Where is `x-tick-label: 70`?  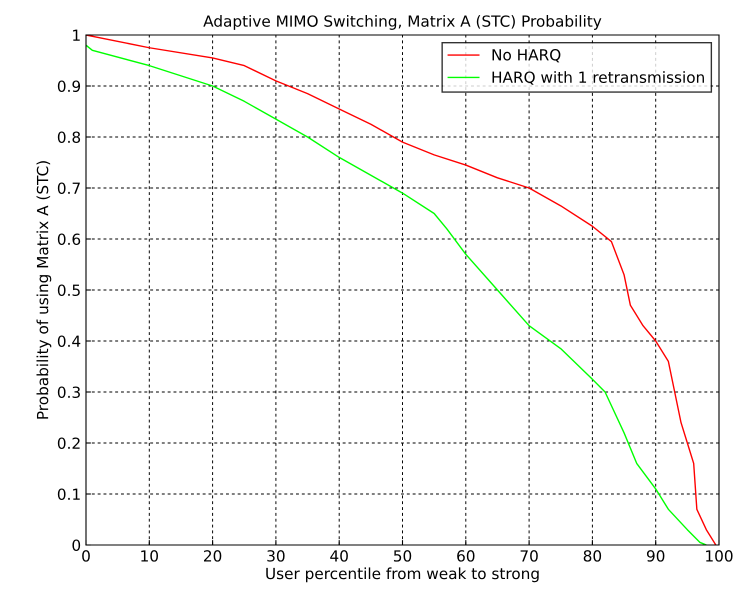
x-tick-label: 70 is located at coordinates (529, 556).